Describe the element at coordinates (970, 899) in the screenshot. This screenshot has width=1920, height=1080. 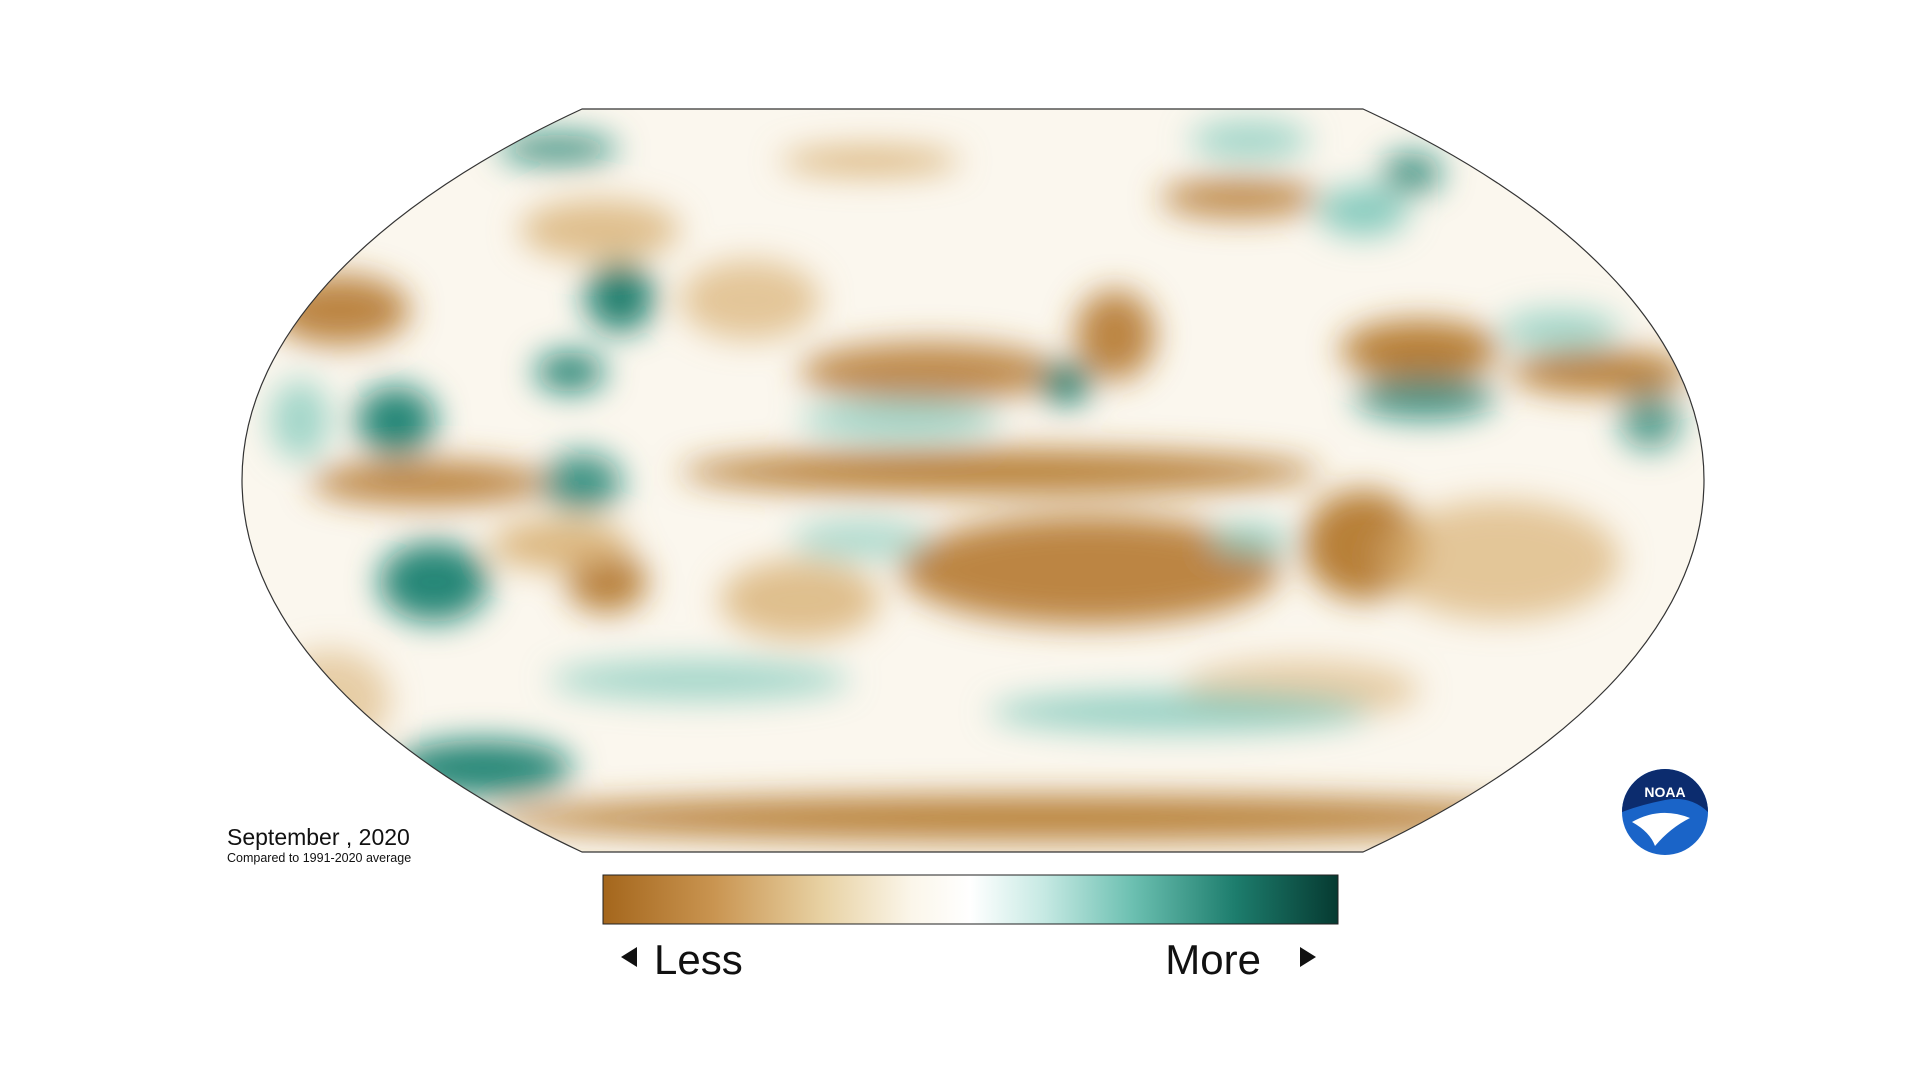
I see `legend-colorbar` at that location.